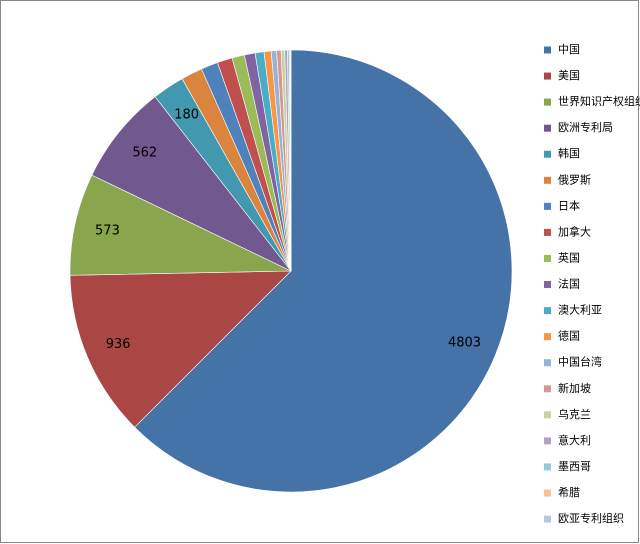 The image size is (640, 544). I want to click on legend-label: 俄罗斯, so click(574, 179).